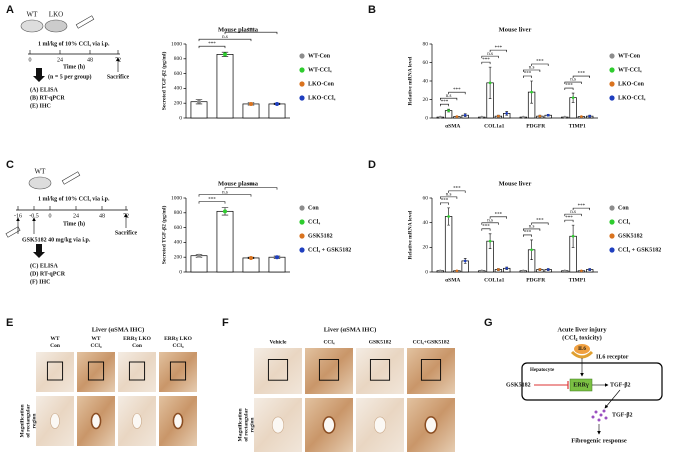 This screenshot has height=467, width=685. I want to click on diagram-text: ERRγ, so click(581, 385).